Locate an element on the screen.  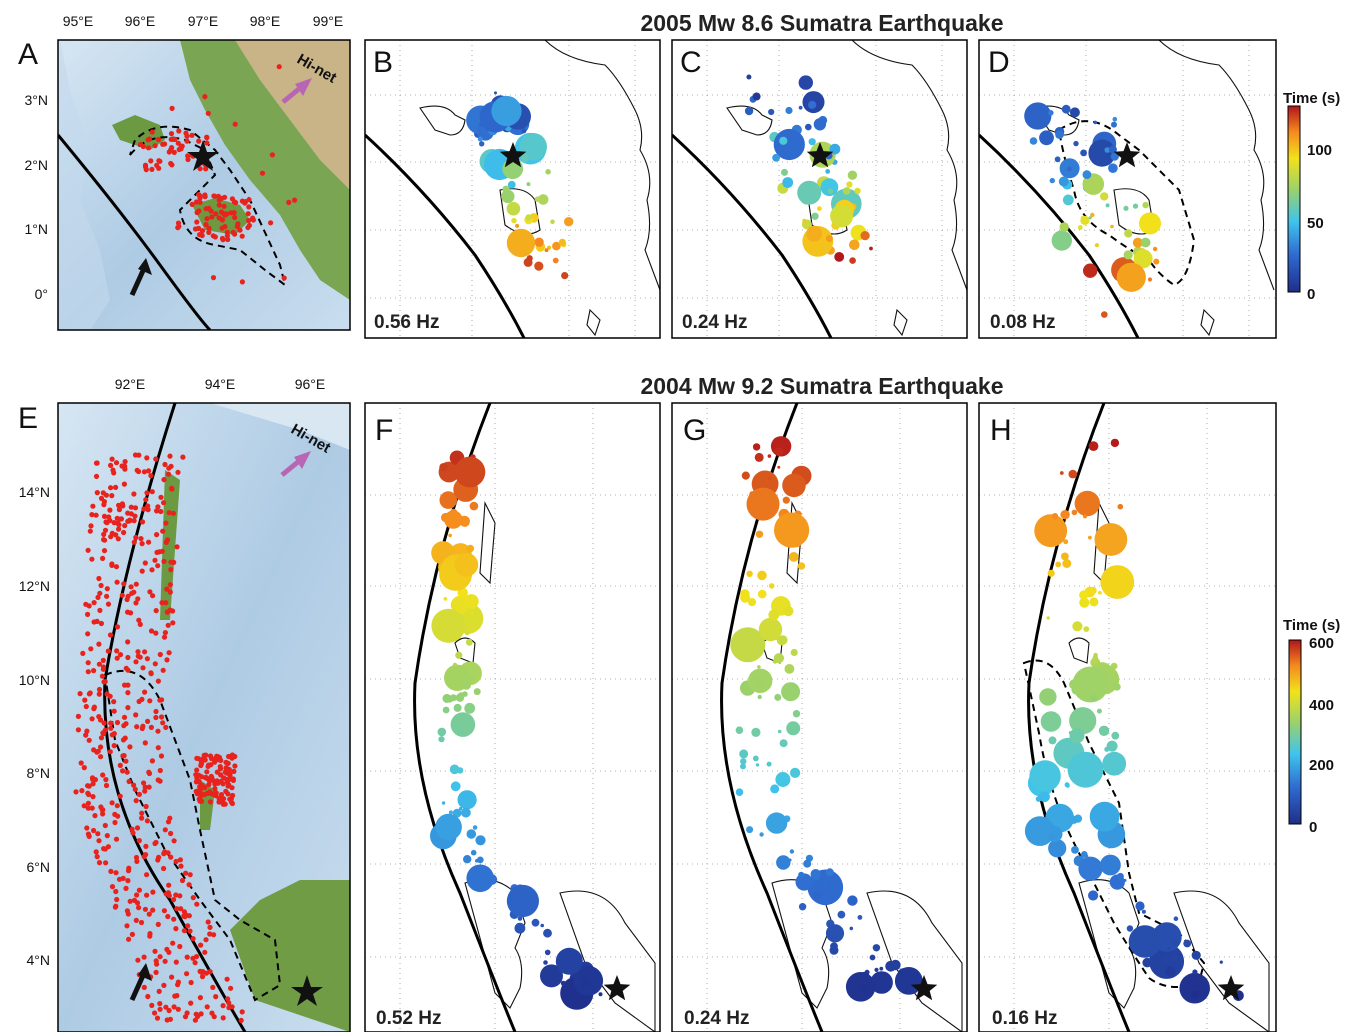
colorbar-title-2005: Time (s) is located at coordinates (1311, 98).